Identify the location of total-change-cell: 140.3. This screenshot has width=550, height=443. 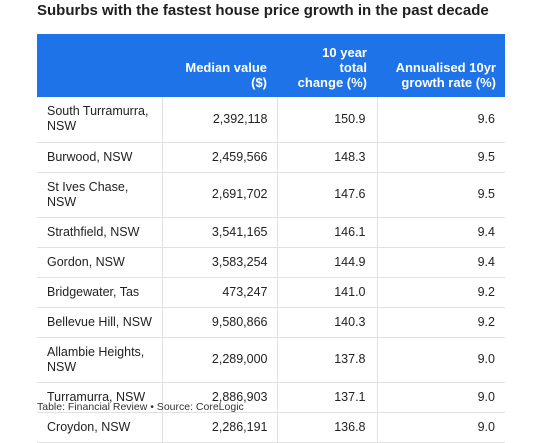
(326, 322).